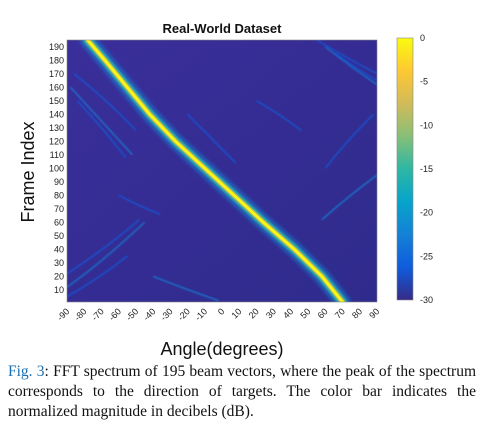 The image size is (483, 440). Describe the element at coordinates (80, 314) in the screenshot. I see `x-tick-label: -80` at that location.